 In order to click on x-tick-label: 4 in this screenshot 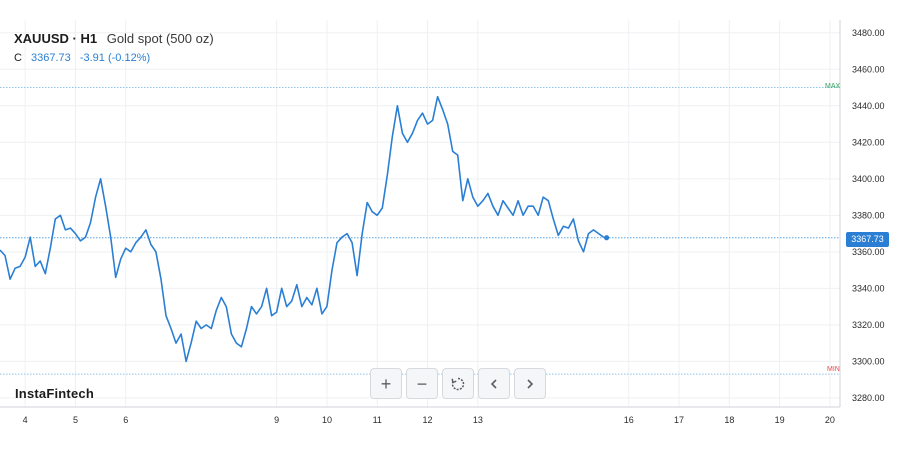, I will do `click(25, 420)`.